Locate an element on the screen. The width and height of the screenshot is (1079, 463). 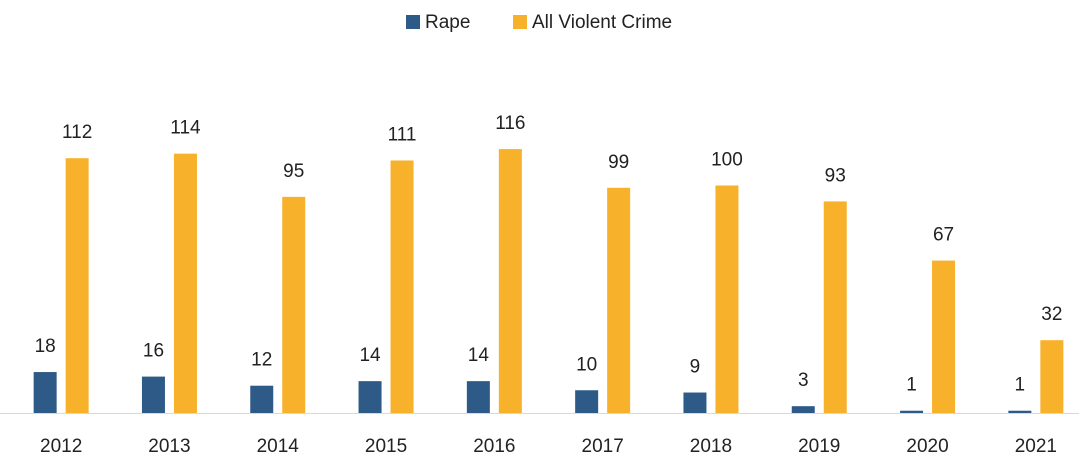
legend-label: All Violent Crime is located at coordinates (602, 22).